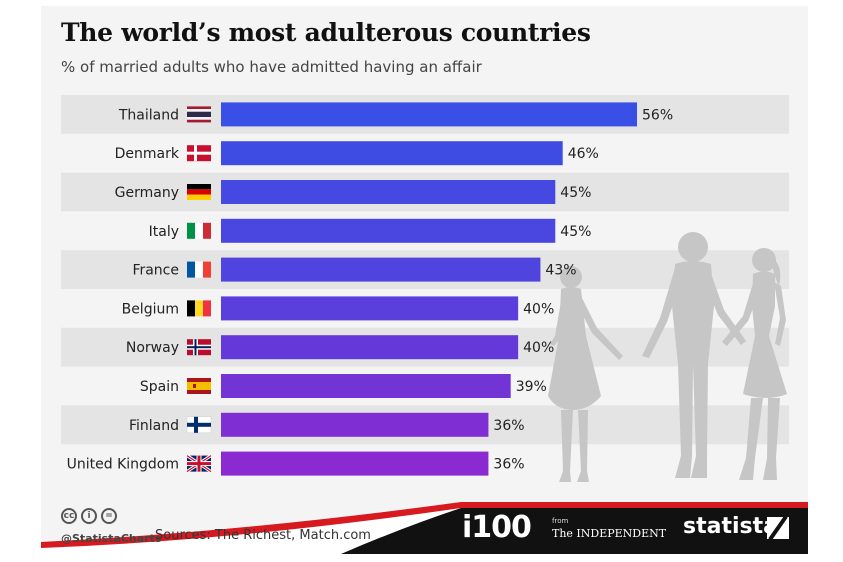 This screenshot has width=843, height=562. I want to click on value-label: 46%, so click(583, 154).